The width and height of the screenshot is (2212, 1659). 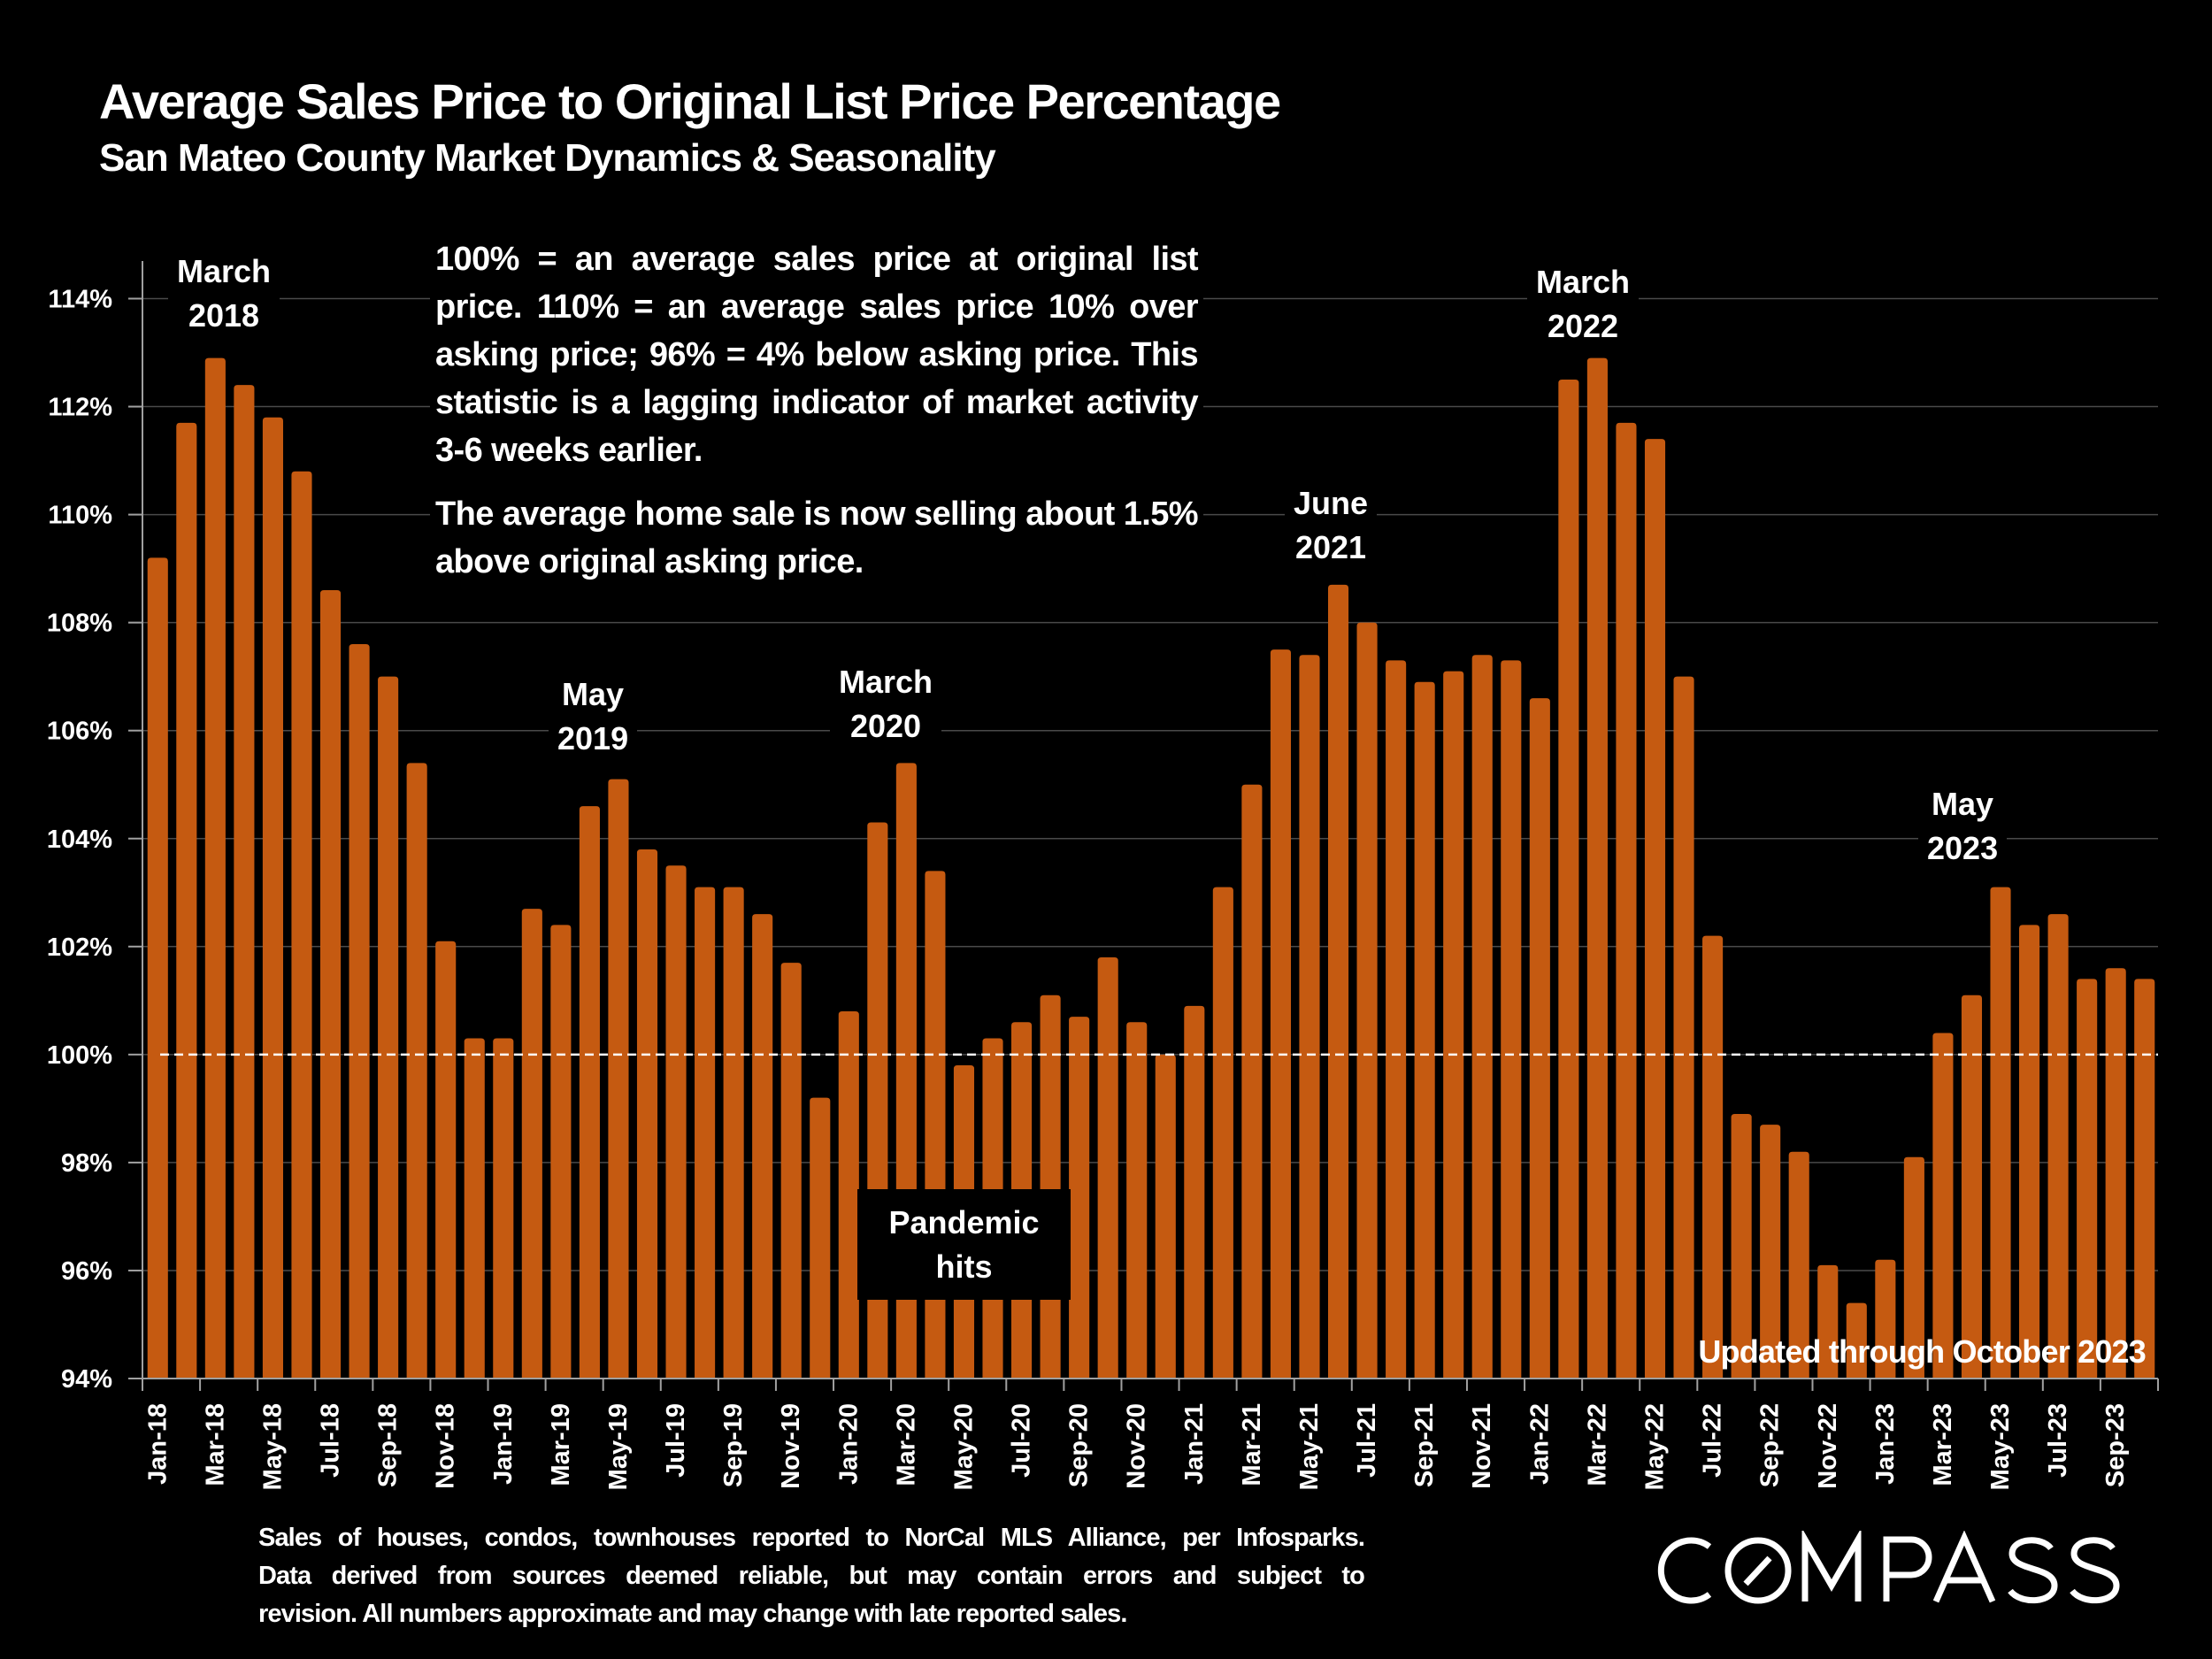 What do you see at coordinates (1584, 304) in the screenshot?
I see `annotation-march-2022: March 2022` at bounding box center [1584, 304].